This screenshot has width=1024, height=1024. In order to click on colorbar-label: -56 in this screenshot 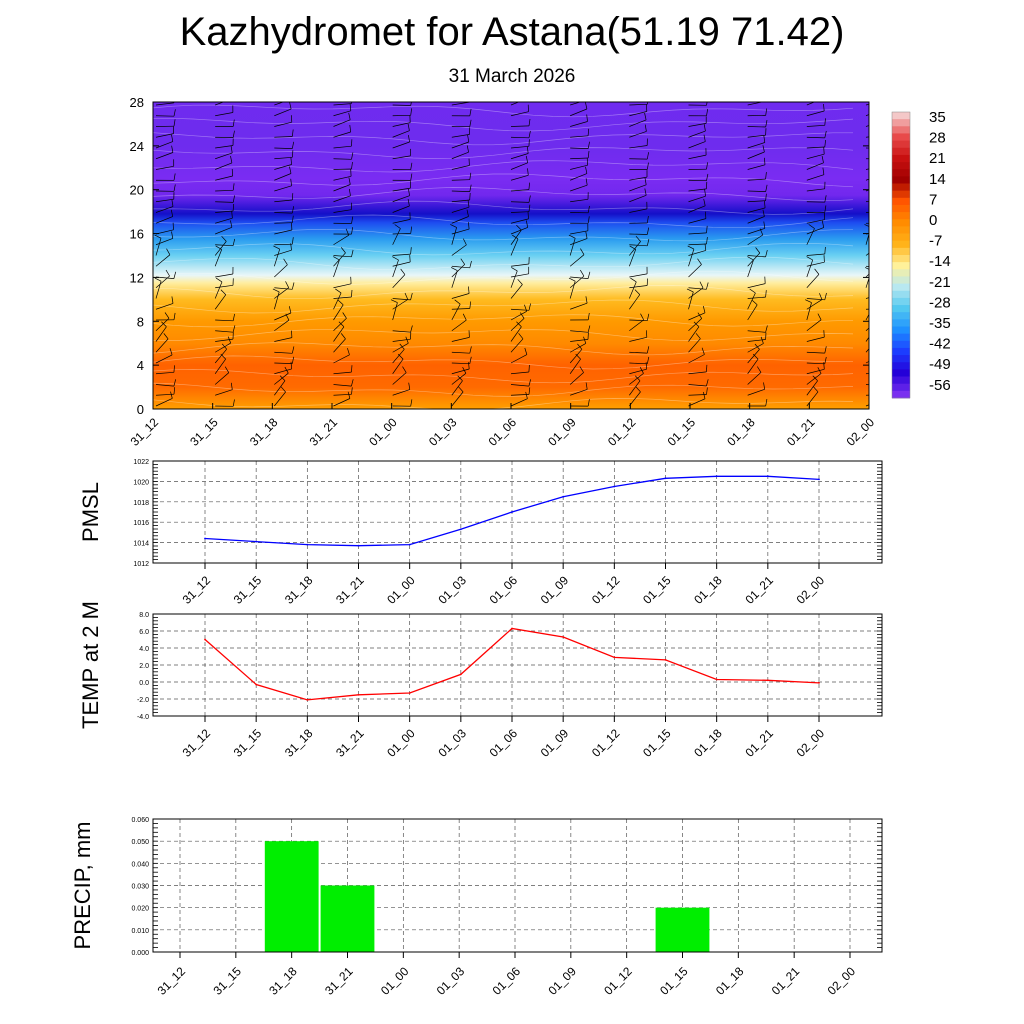, I will do `click(940, 385)`.